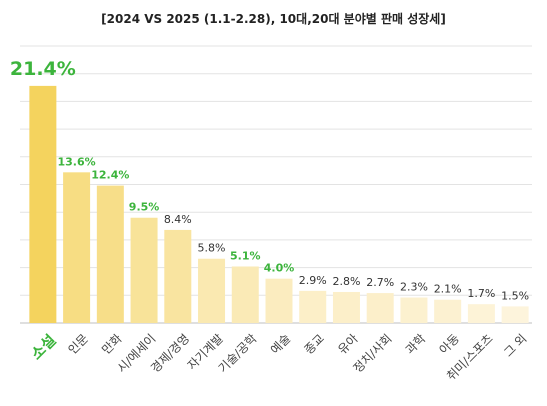  Describe the element at coordinates (416, 344) in the screenshot. I see `category-label-12: 과학` at that location.